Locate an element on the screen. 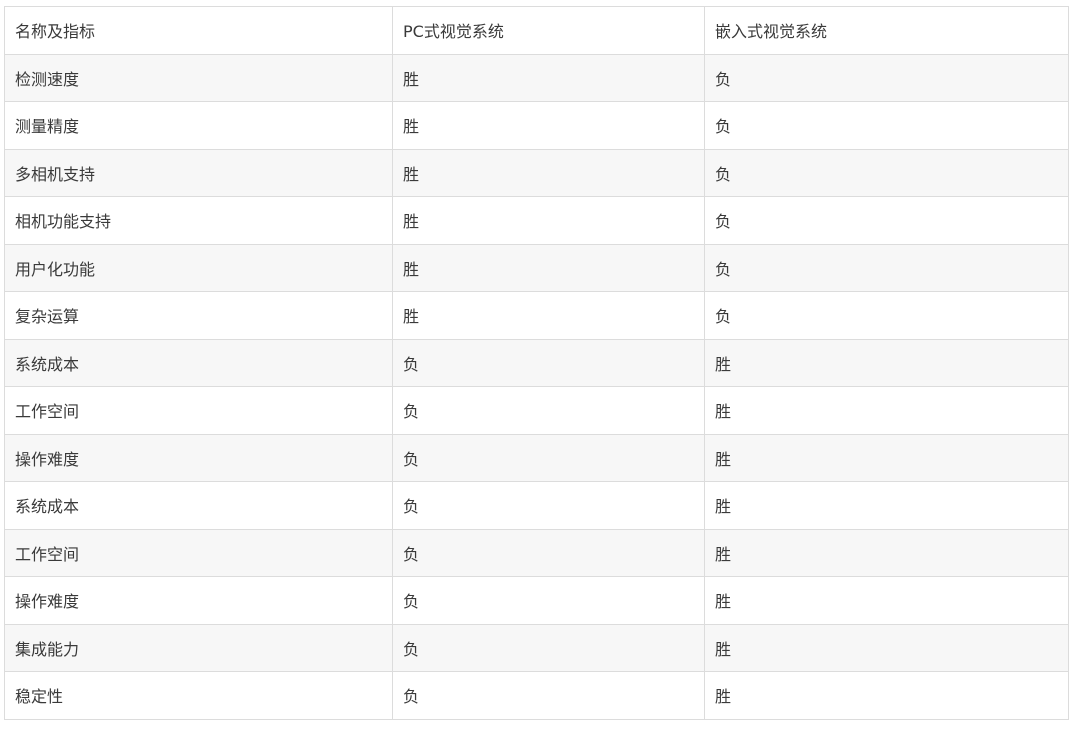  metric-cell: 集成能力 is located at coordinates (198, 647).